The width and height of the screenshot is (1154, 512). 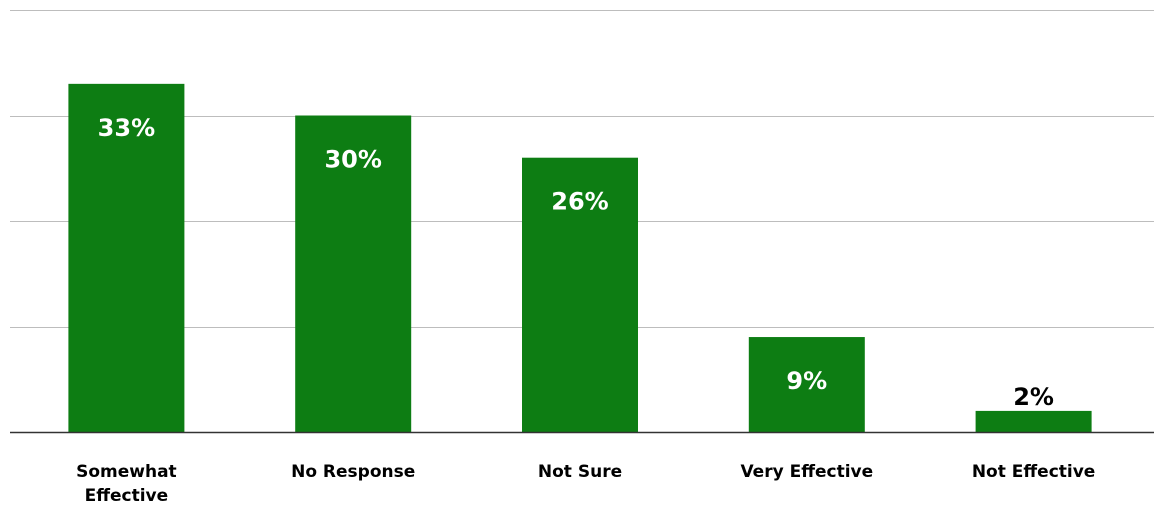 What do you see at coordinates (806, 381) in the screenshot?
I see `data-label-4: 9%` at bounding box center [806, 381].